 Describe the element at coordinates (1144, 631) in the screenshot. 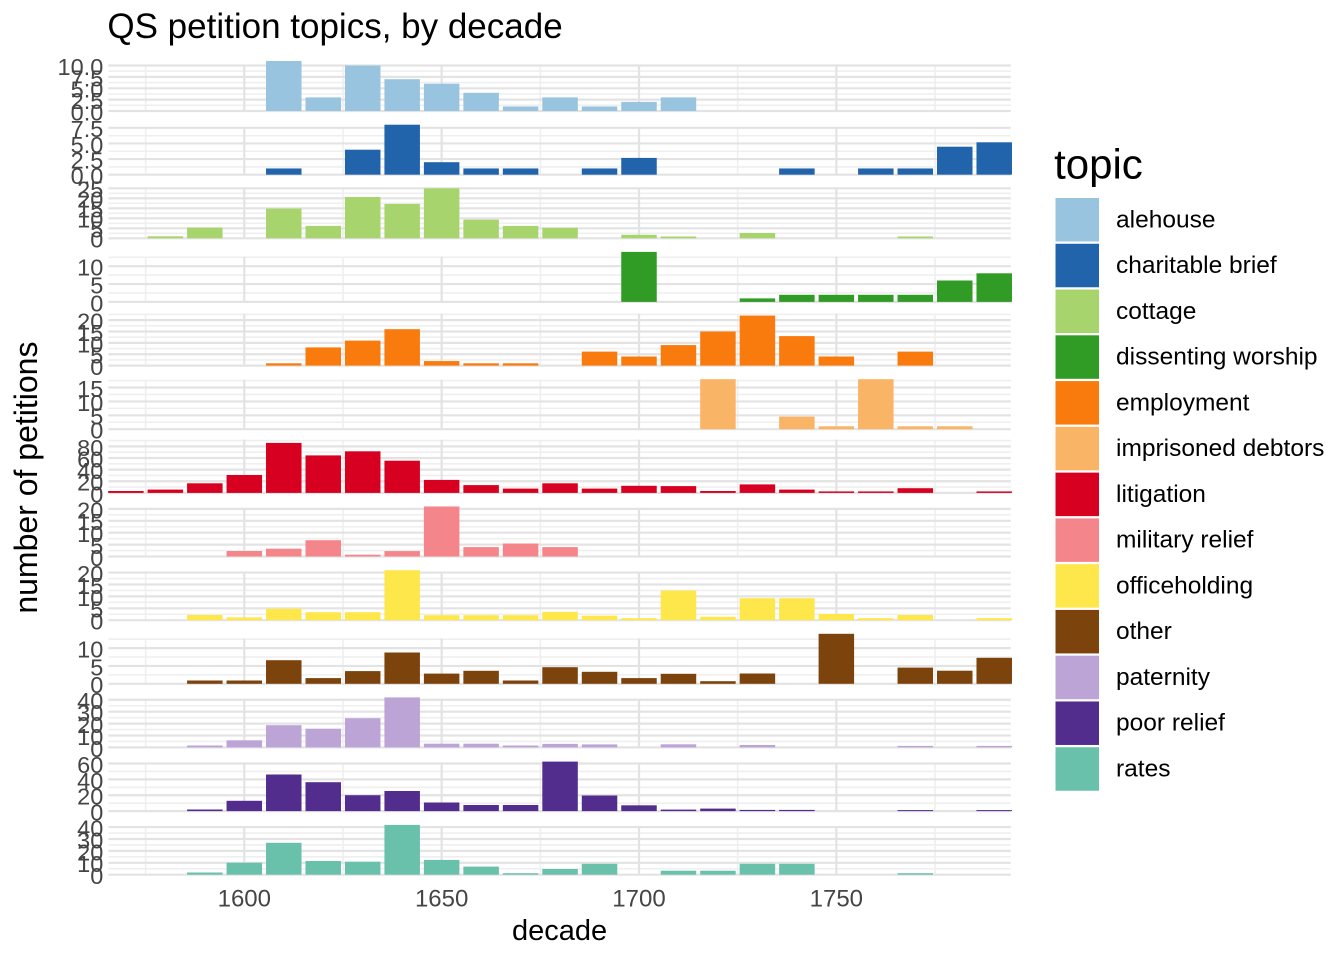

I see `svg-text: other` at that location.